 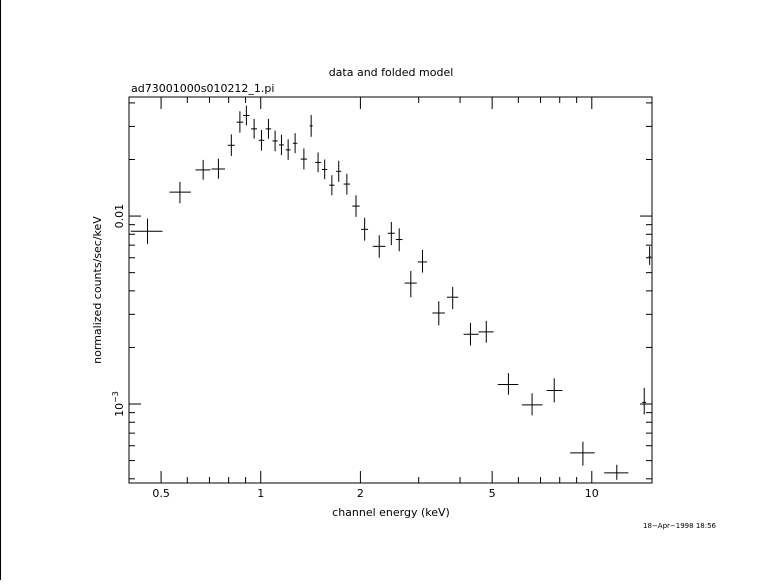 I want to click on x-tick-label: 1, so click(x=260, y=493).